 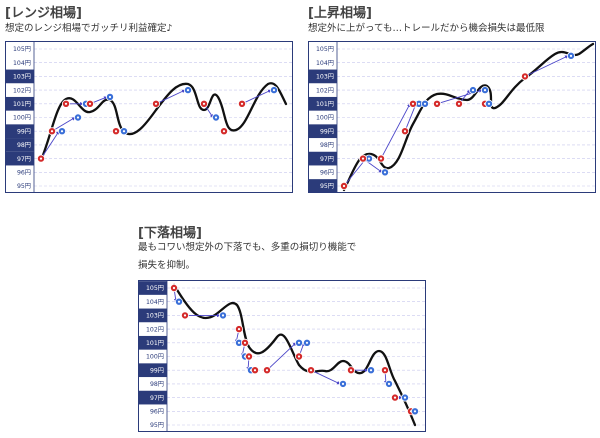 What do you see at coordinates (167, 265) in the screenshot?
I see `panel-description-line-2: 損失を抑制。` at bounding box center [167, 265].